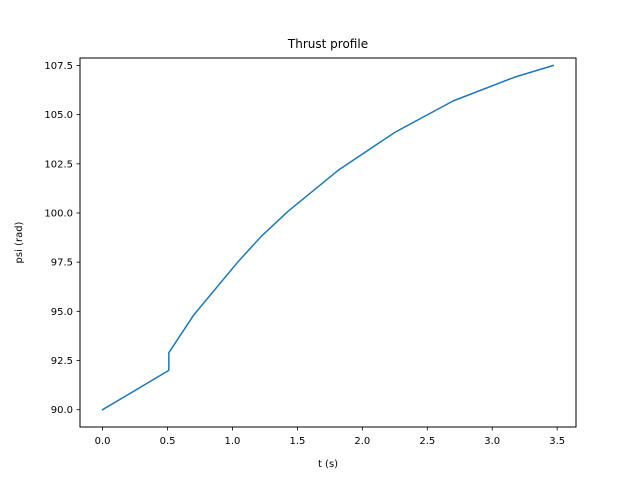 Image resolution: width=640 pixels, height=480 pixels. I want to click on y-tick-label: 90.0, so click(62, 410).